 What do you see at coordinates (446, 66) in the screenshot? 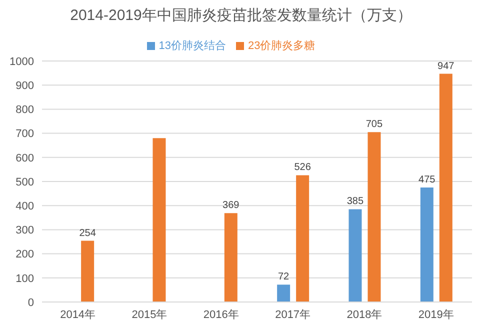
I see `data-label: 947` at bounding box center [446, 66].